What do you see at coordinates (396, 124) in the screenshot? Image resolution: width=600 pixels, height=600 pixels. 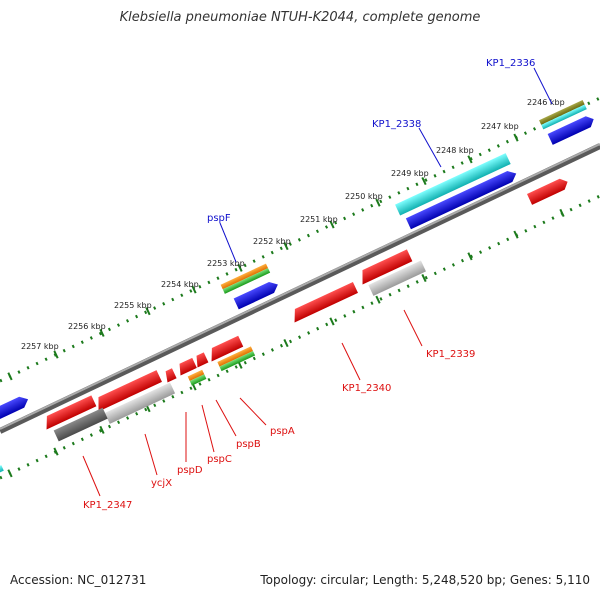 I see `label-kp1-2338: KP1_2338` at bounding box center [396, 124].